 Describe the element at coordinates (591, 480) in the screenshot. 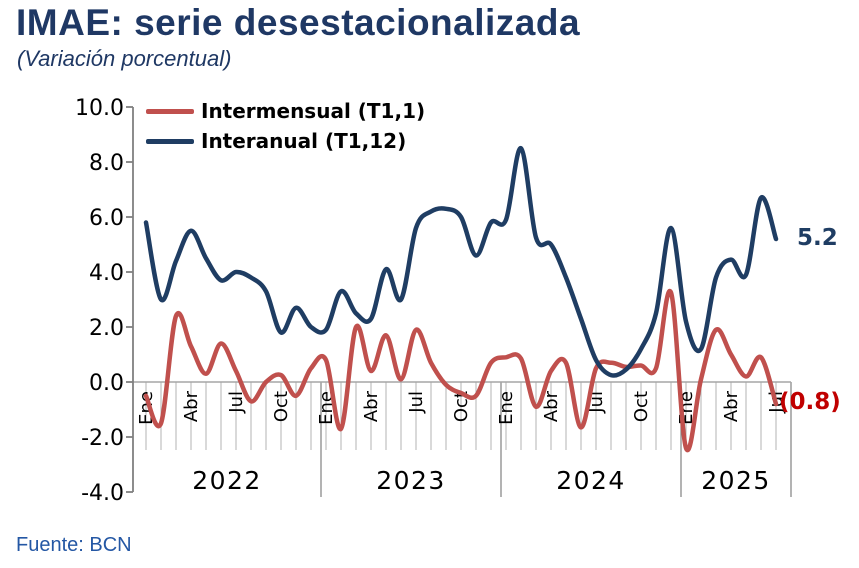

I see `x-axis-year-label: 2024` at that location.